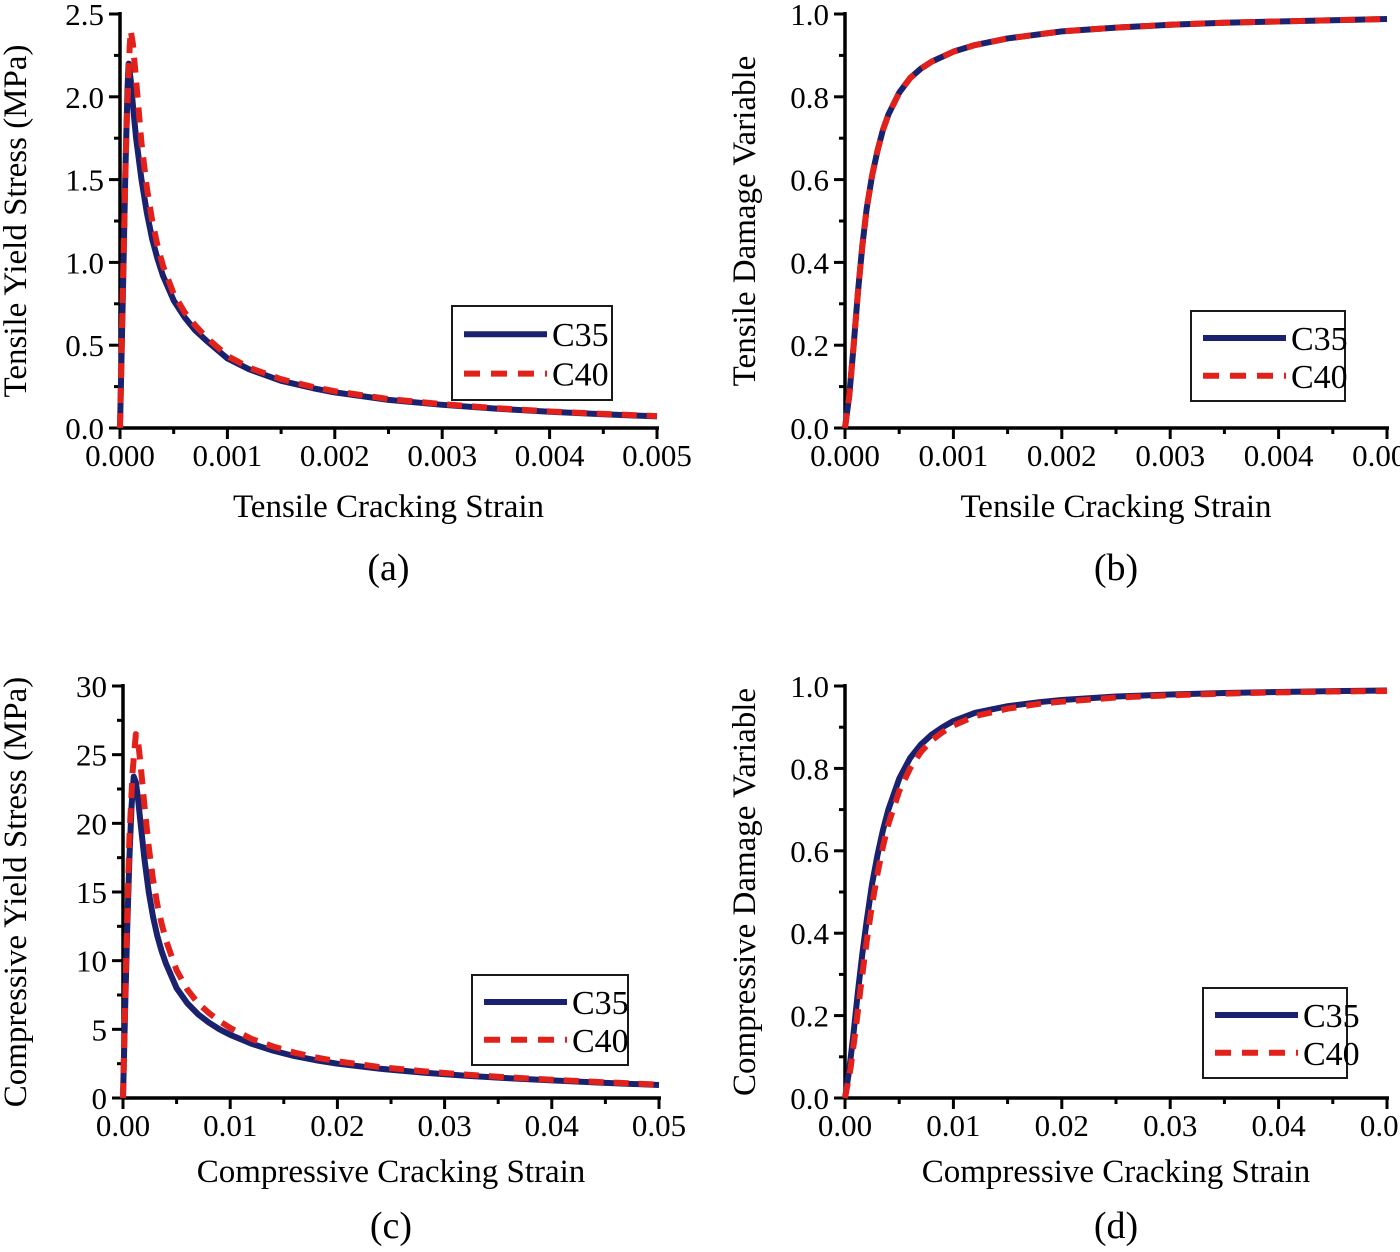 This screenshot has height=1252, width=1400. I want to click on y-axis-title: Compressive Yield Stress (MPa), so click(17, 892).